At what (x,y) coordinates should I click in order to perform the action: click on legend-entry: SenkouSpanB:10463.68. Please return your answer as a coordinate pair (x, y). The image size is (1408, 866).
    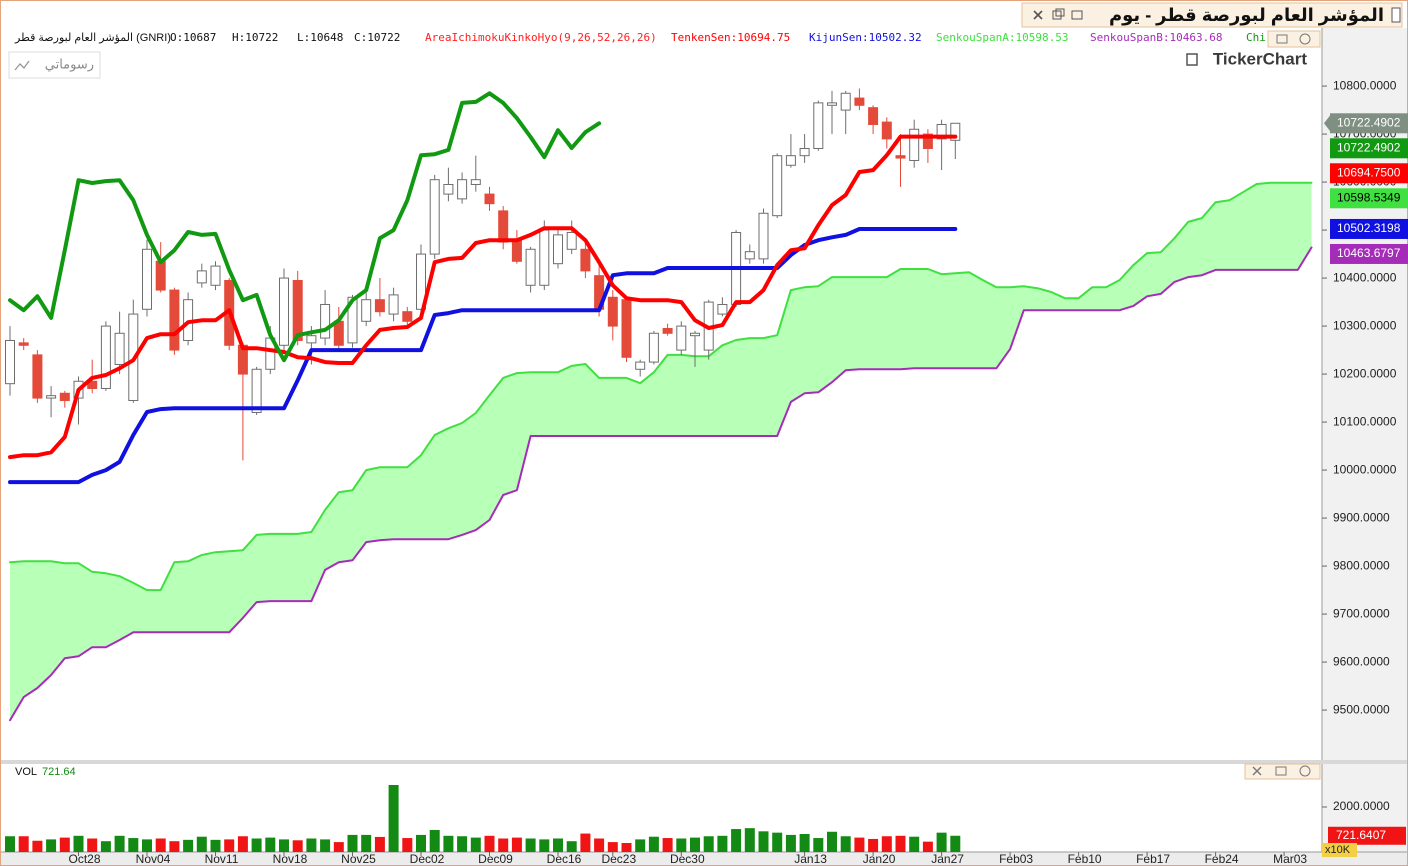
    Looking at the image, I should click on (1156, 37).